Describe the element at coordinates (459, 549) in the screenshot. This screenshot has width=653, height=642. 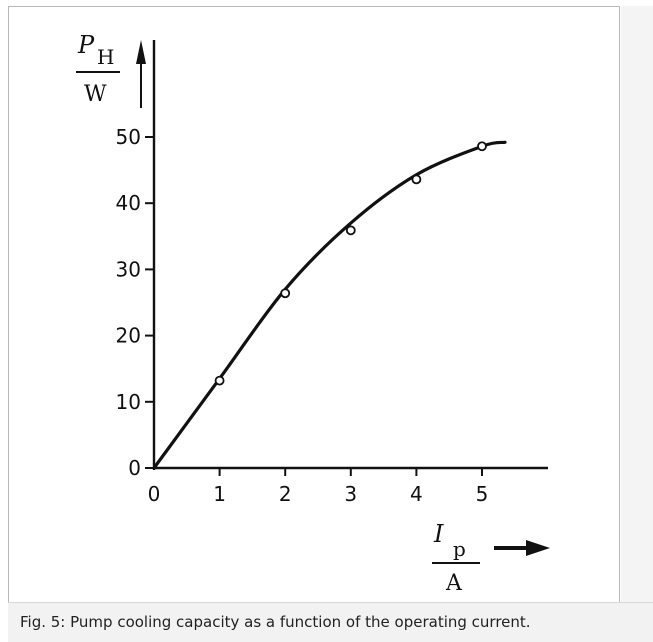
I see `x-label-subscript: p` at that location.